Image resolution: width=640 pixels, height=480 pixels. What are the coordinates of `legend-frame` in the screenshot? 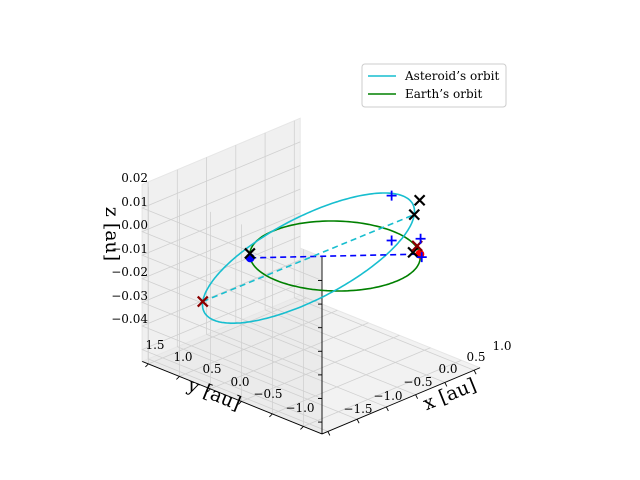 It's located at (434, 85).